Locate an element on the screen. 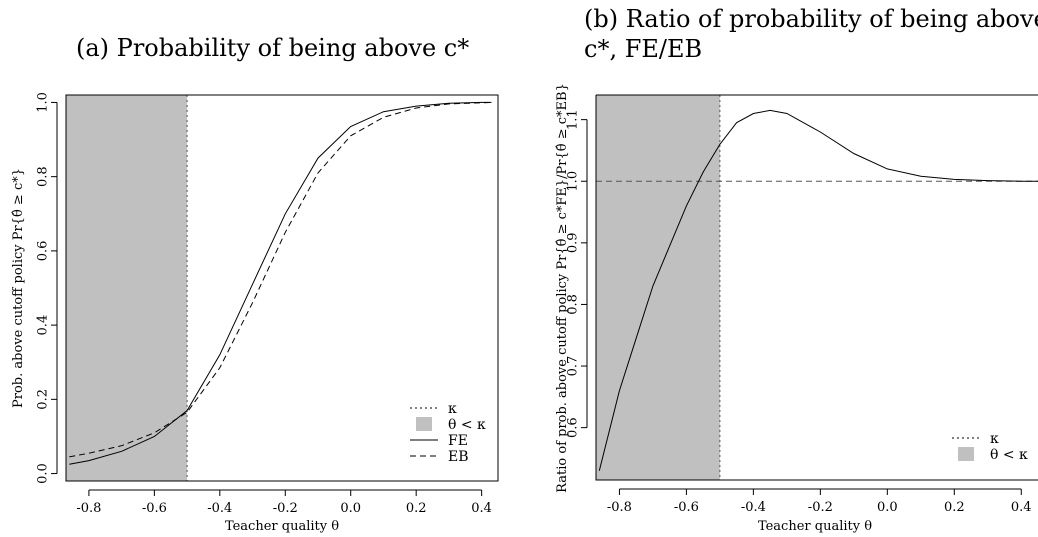  y-tick-label: 0.2 is located at coordinates (43, 399).